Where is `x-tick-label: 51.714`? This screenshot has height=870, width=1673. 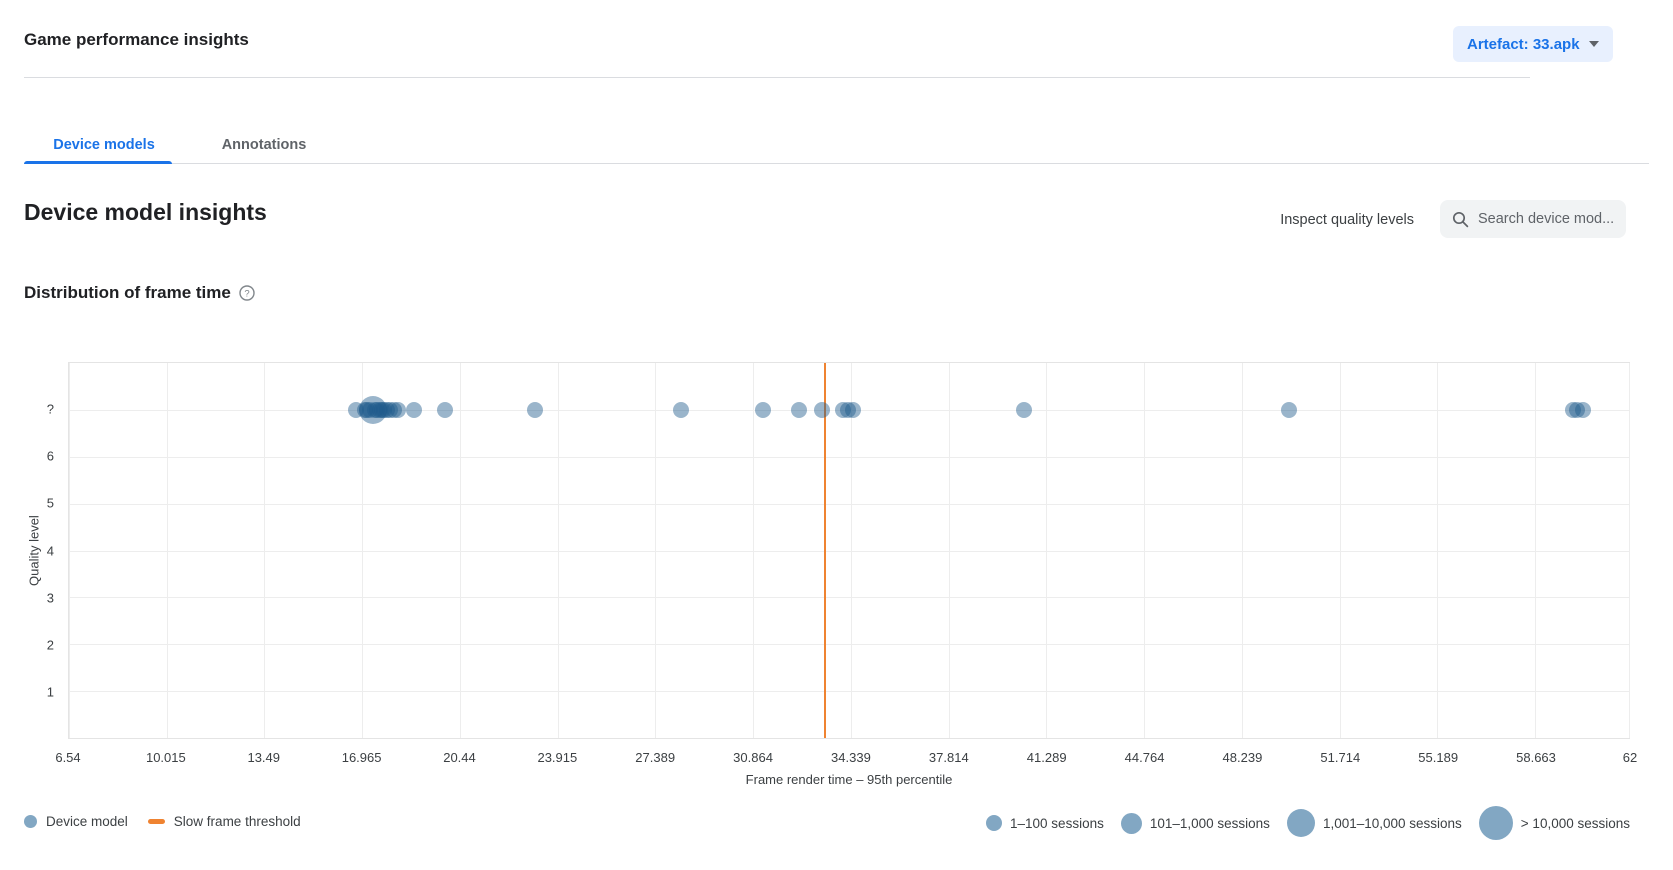
x-tick-label: 51.714 is located at coordinates (1340, 757).